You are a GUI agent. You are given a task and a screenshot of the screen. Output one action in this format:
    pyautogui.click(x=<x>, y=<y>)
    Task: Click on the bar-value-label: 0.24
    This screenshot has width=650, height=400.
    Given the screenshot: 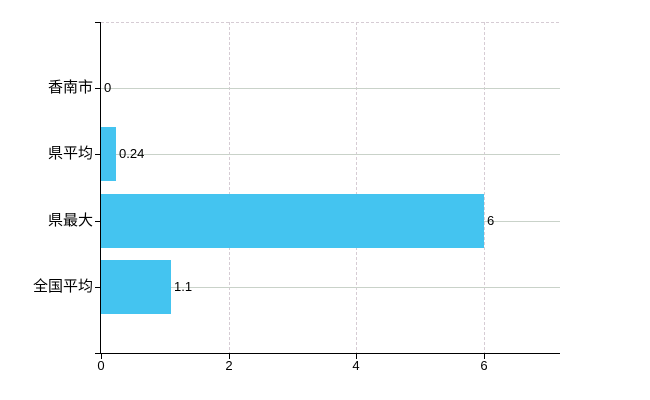 What is the action you would take?
    pyautogui.click(x=132, y=153)
    